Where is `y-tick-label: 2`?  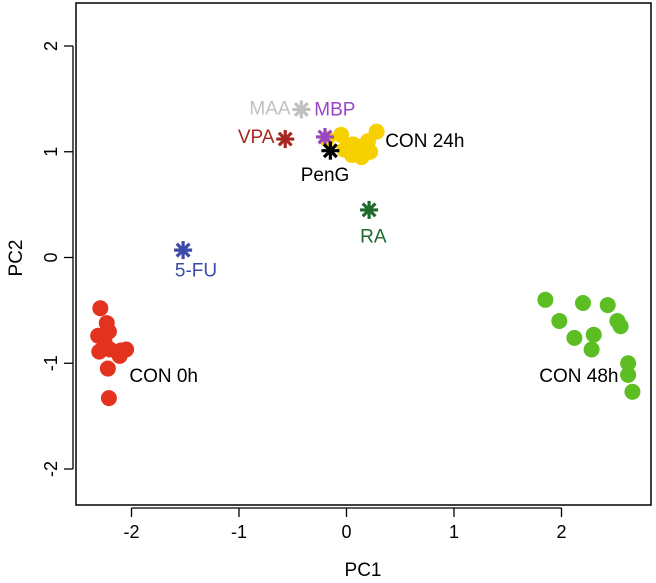 y-tick-label: 2 is located at coordinates (51, 46).